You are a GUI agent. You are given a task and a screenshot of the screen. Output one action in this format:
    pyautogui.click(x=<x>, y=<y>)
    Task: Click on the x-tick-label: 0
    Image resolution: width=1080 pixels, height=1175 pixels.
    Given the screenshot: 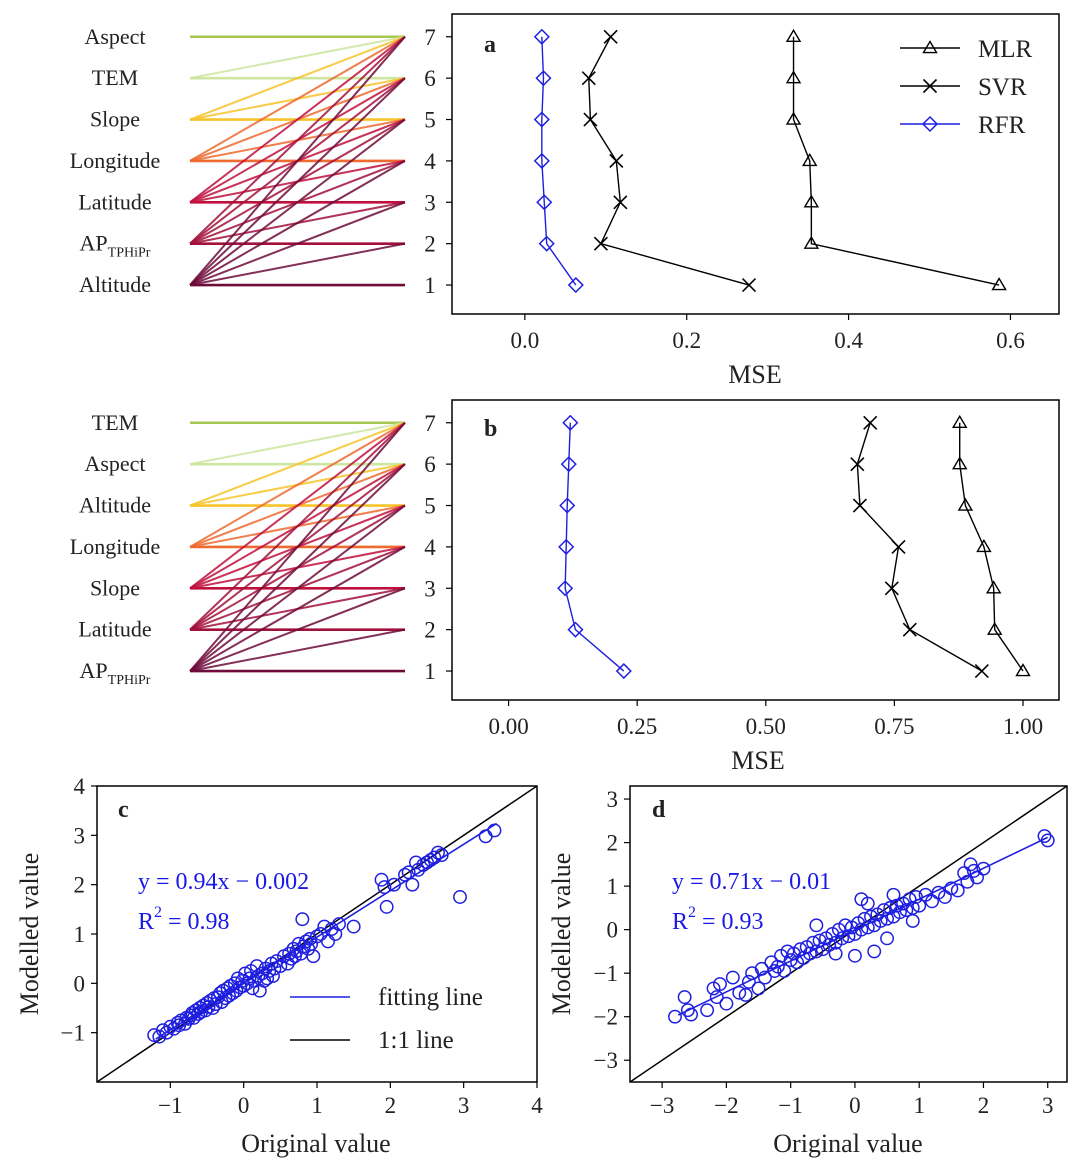 What is the action you would take?
    pyautogui.click(x=244, y=1105)
    